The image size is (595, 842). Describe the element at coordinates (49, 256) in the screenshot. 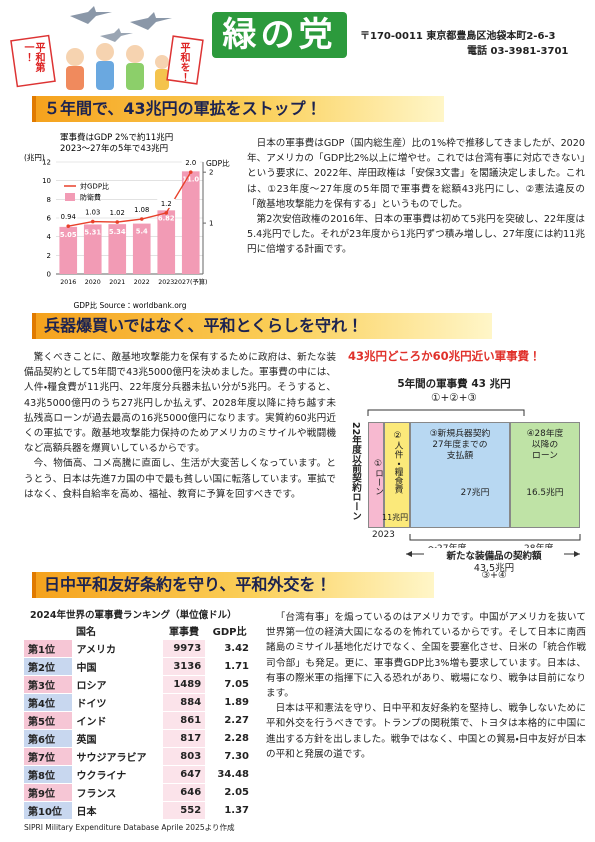

I see `y-tick-label: 2` at that location.